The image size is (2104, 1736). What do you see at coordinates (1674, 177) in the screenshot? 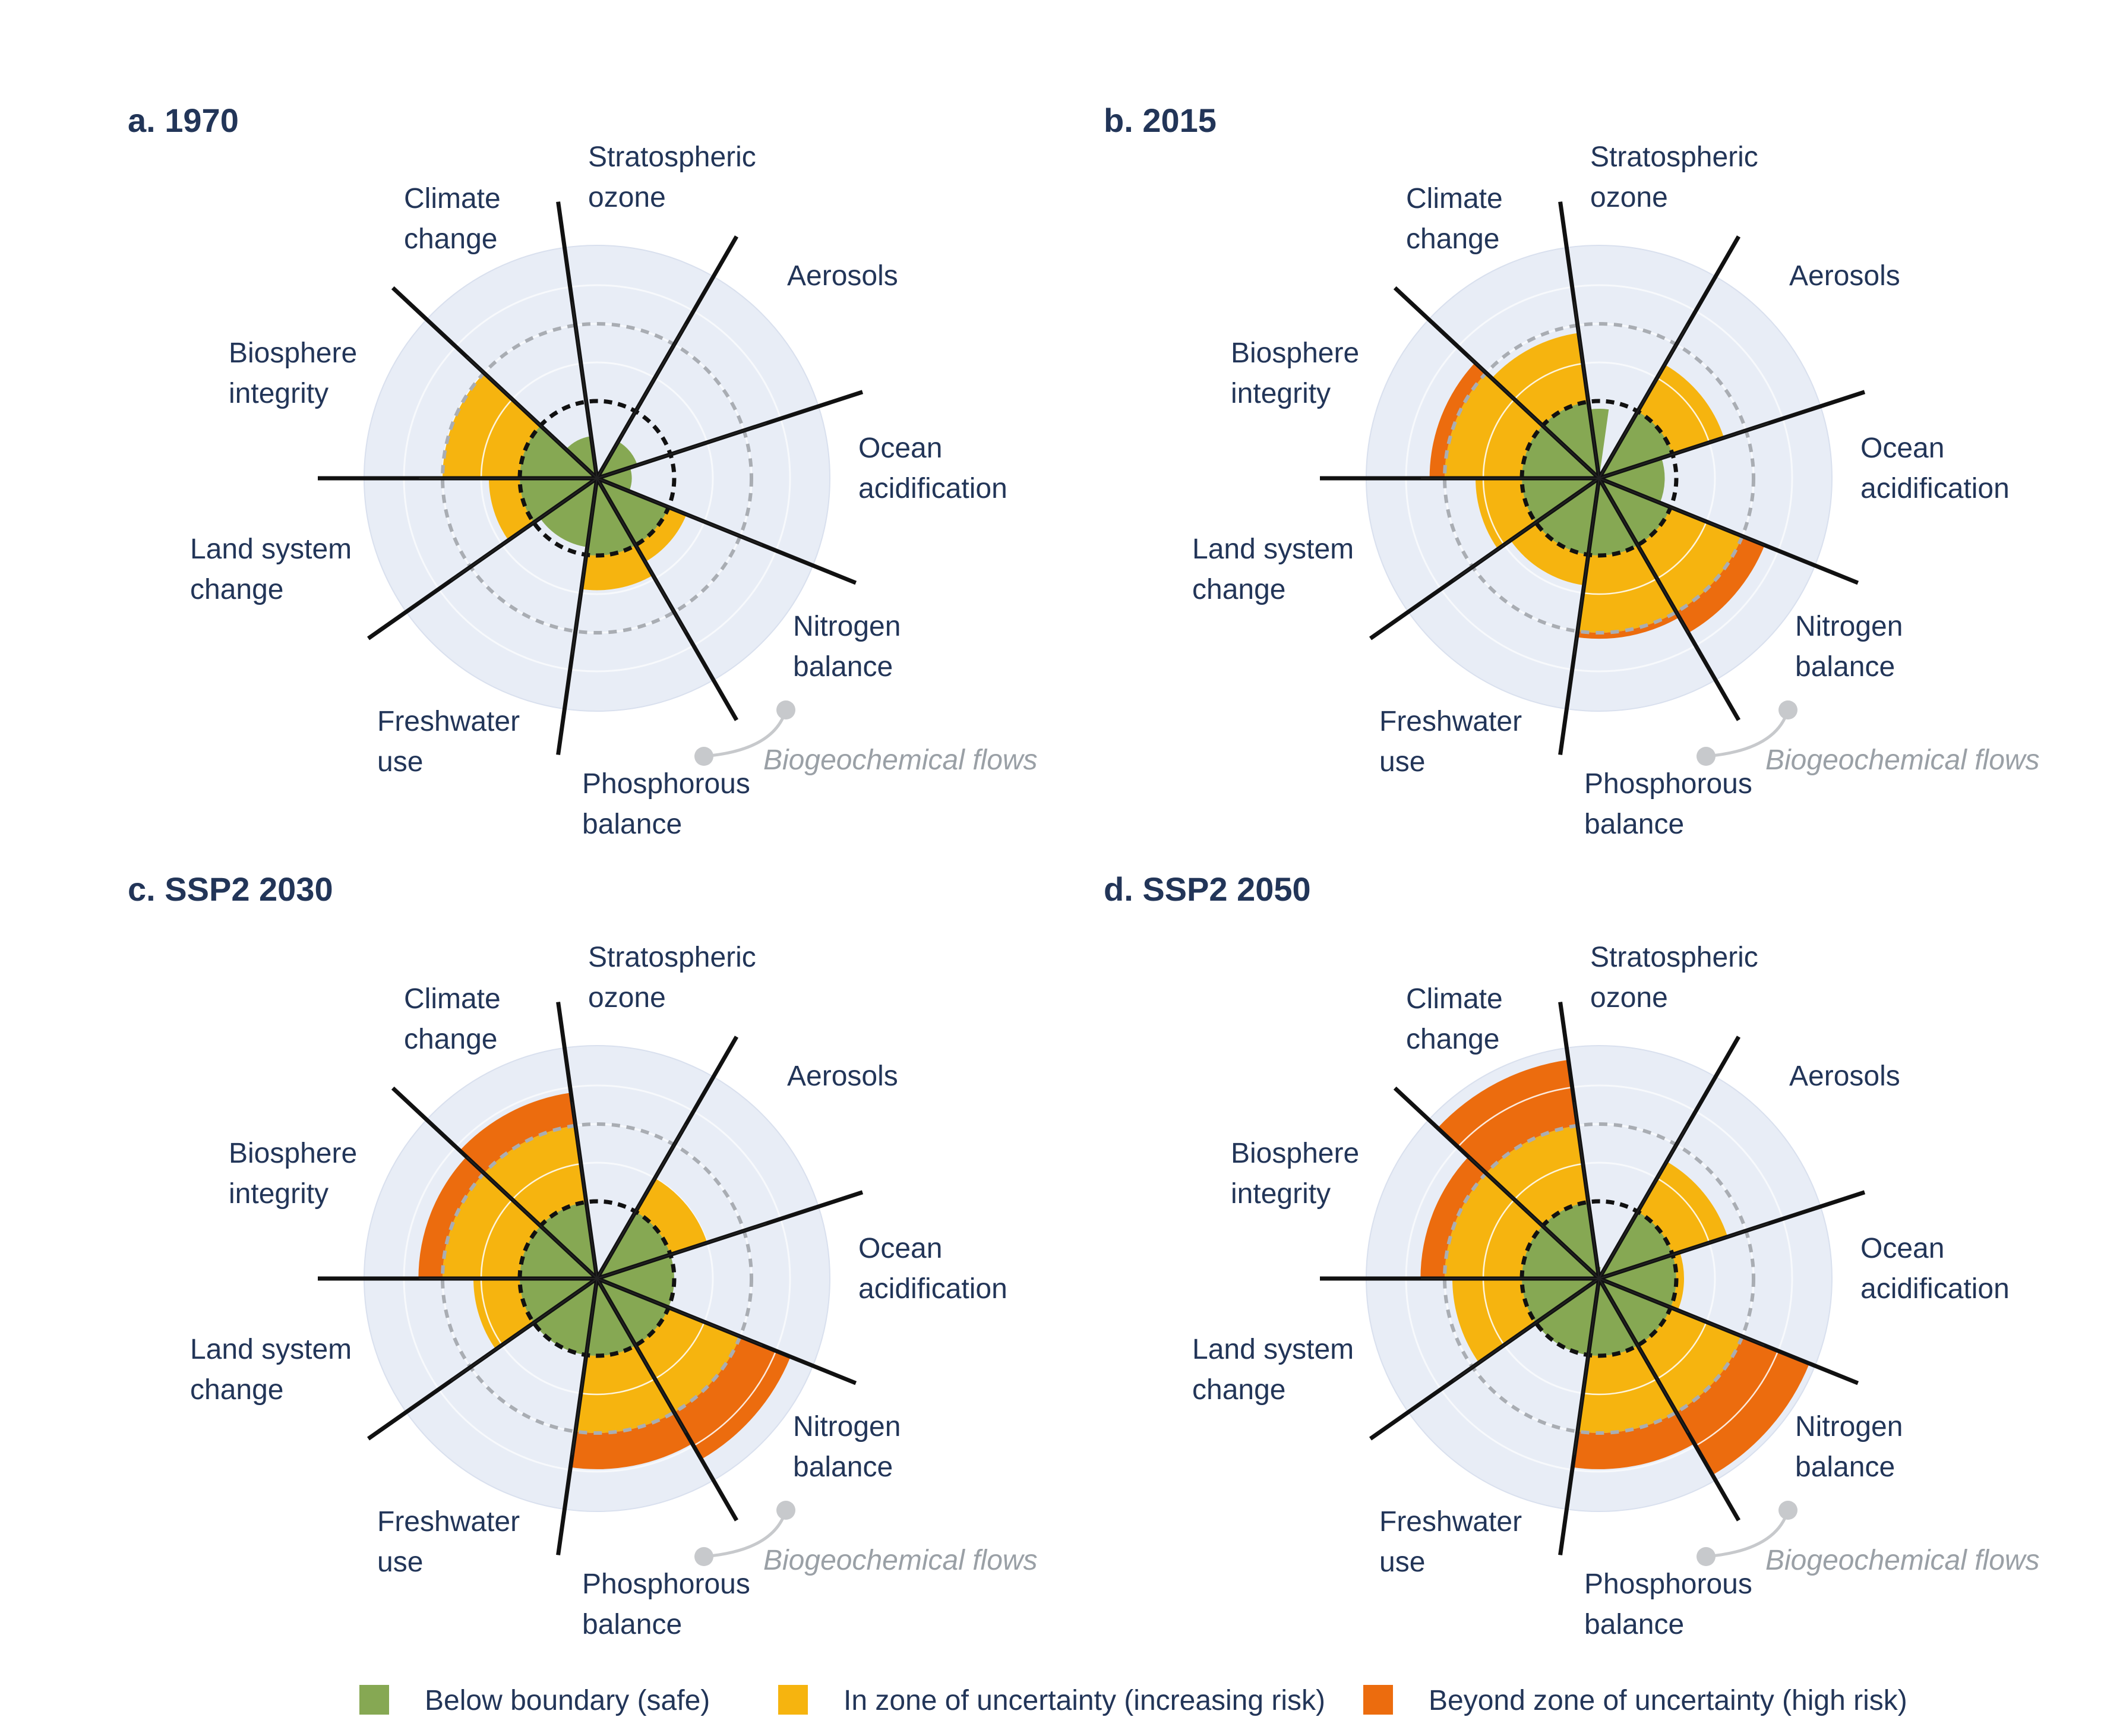
I see `sector-label-stratospheric-ozone: Stratospheric ozone` at bounding box center [1674, 177].